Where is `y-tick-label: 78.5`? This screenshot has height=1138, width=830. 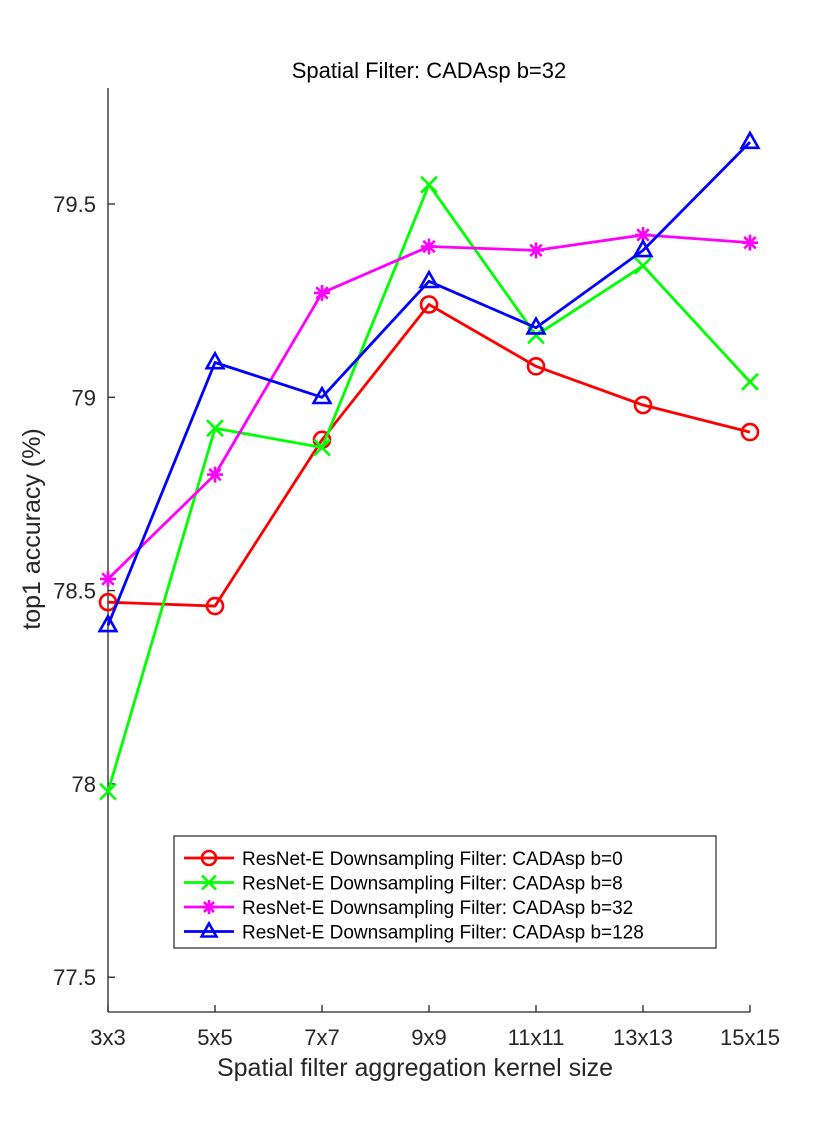 y-tick-label: 78.5 is located at coordinates (74, 591).